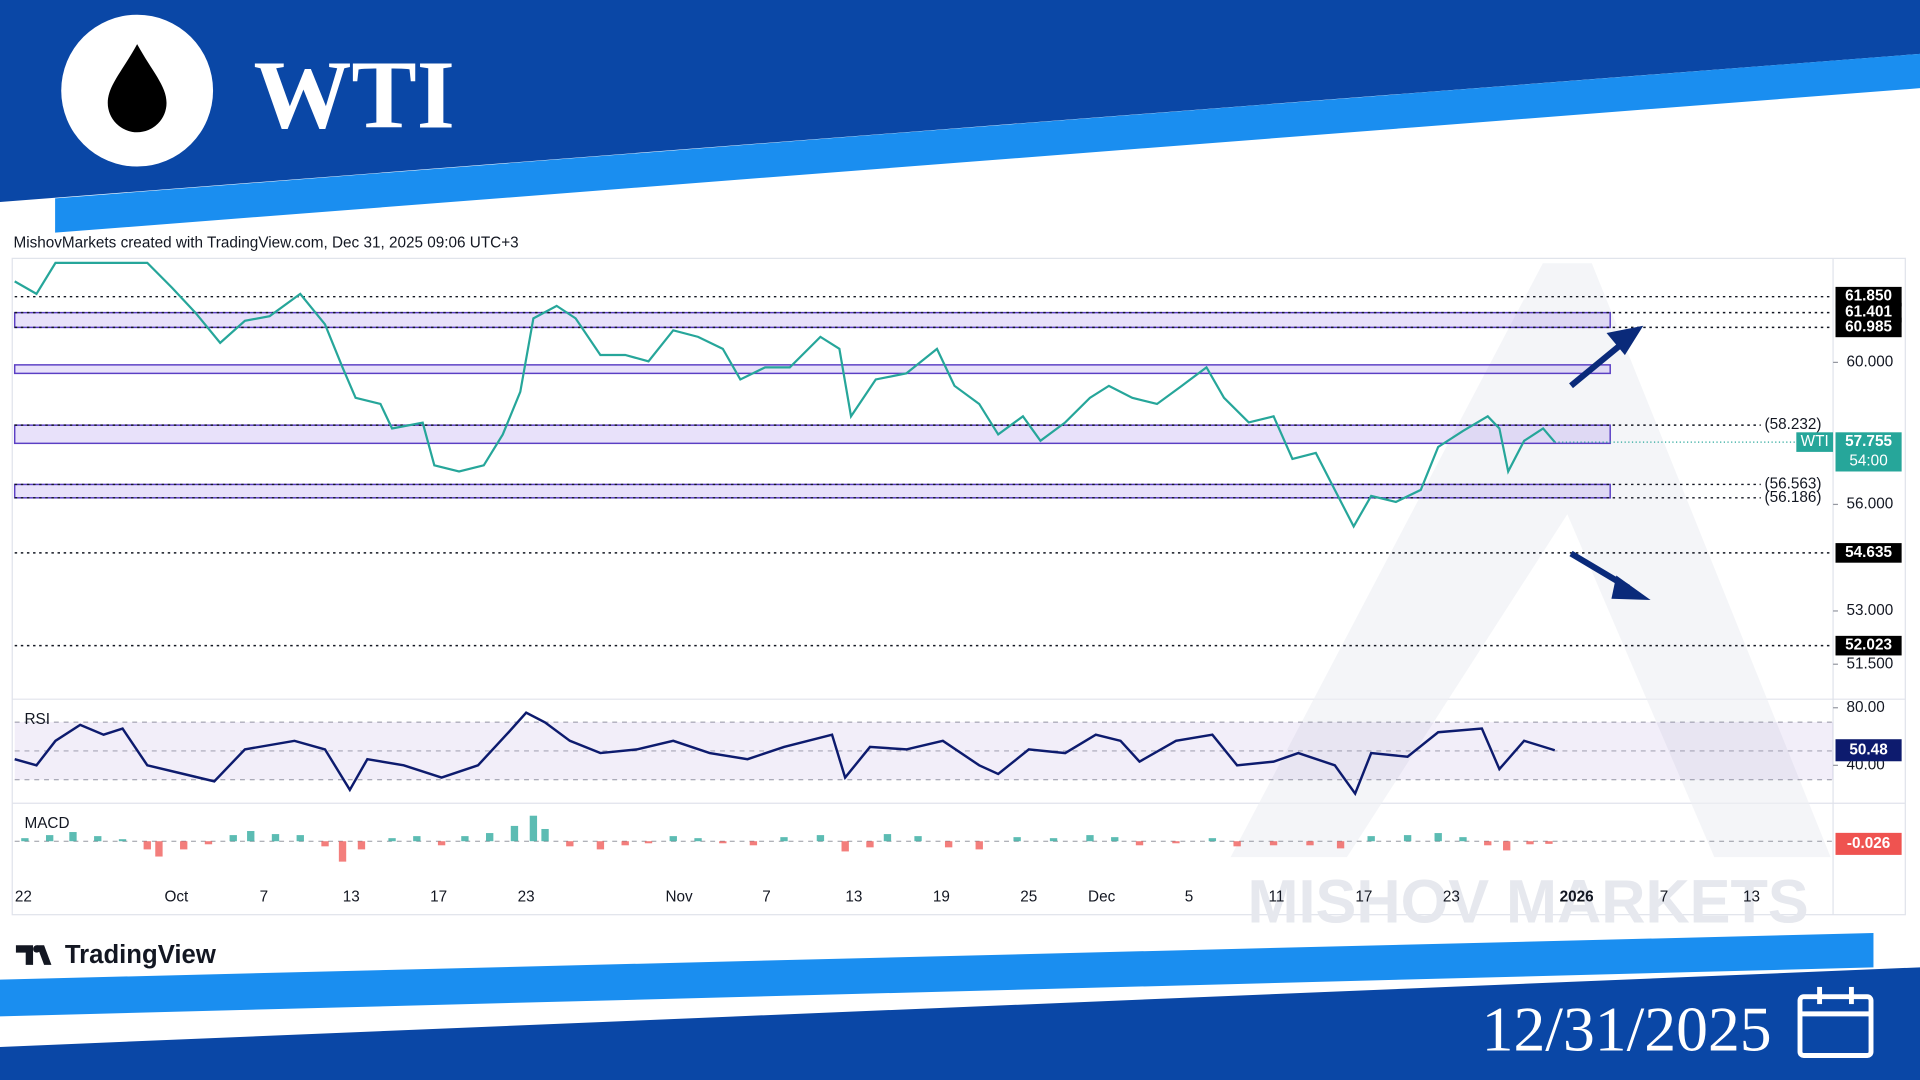 The height and width of the screenshot is (1080, 1920). What do you see at coordinates (1866, 707) in the screenshot?
I see `y-tick-label: 80.00` at bounding box center [1866, 707].